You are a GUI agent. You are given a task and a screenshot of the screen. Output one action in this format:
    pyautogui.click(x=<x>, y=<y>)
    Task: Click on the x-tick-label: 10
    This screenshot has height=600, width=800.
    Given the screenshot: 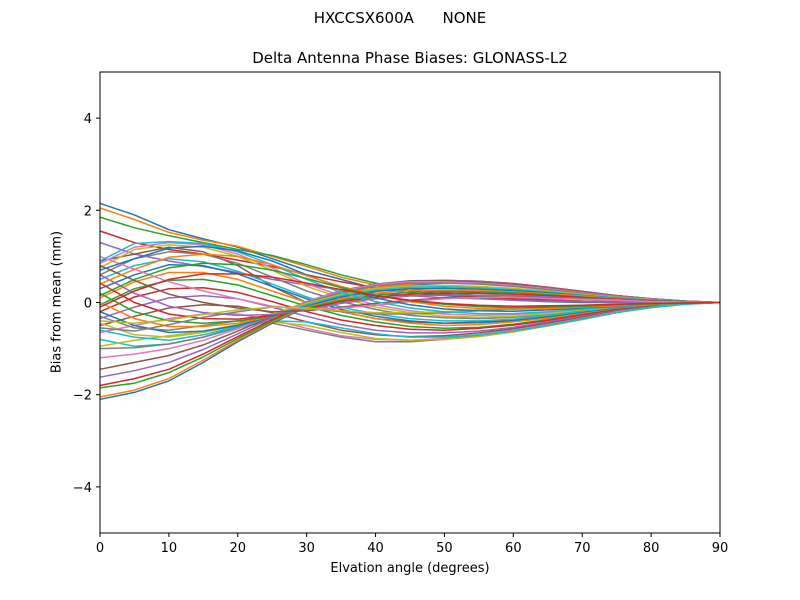 What is the action you would take?
    pyautogui.click(x=169, y=548)
    